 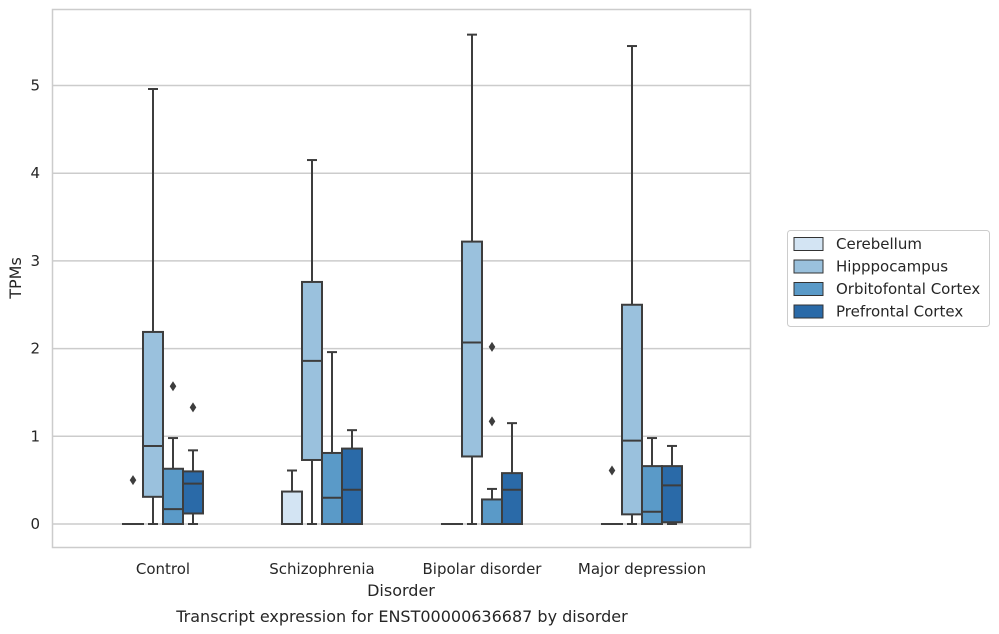 I want to click on y-tick-label: 5, so click(x=35, y=86).